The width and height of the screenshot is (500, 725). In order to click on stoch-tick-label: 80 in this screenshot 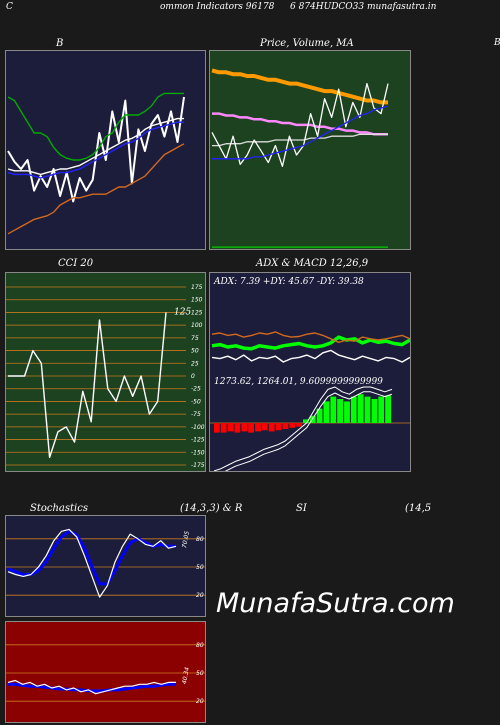, I will do `click(200, 539)`.